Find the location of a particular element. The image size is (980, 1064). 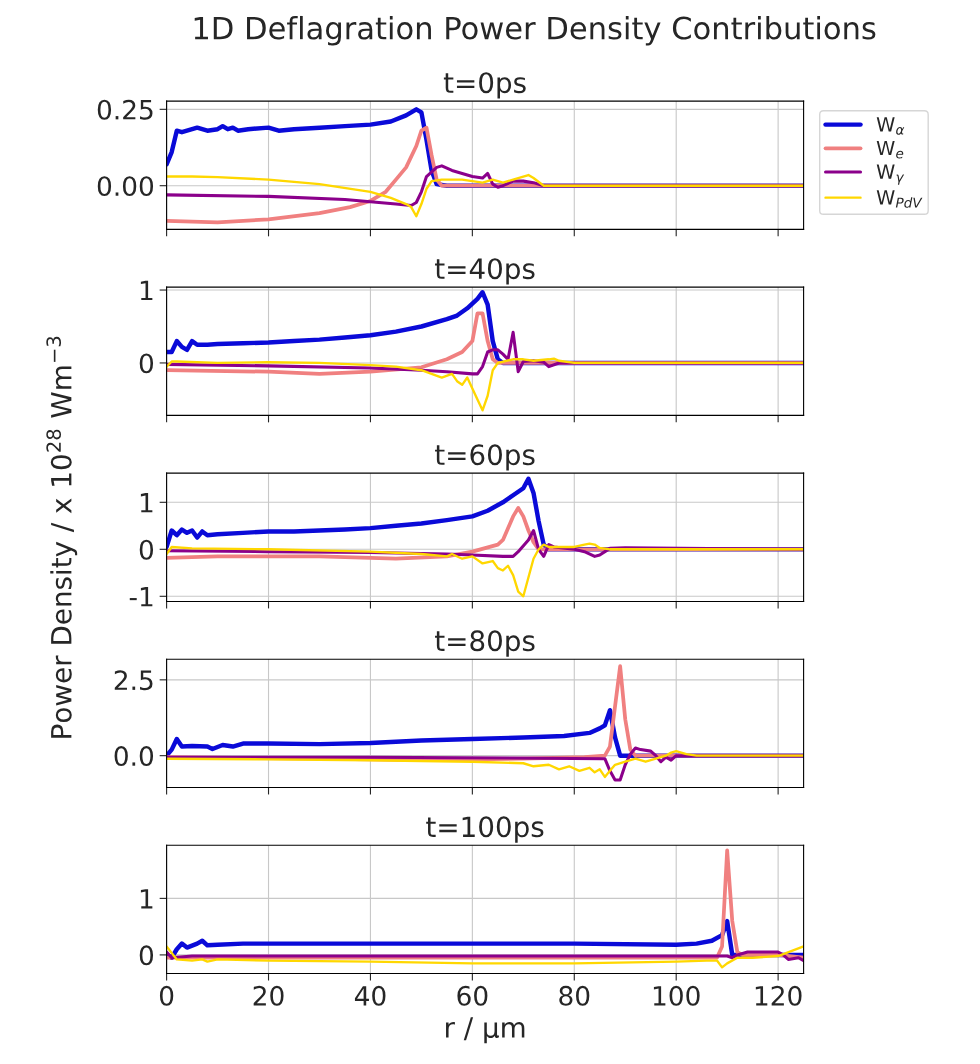

chart-subtitle: t=0ps is located at coordinates (484, 85).